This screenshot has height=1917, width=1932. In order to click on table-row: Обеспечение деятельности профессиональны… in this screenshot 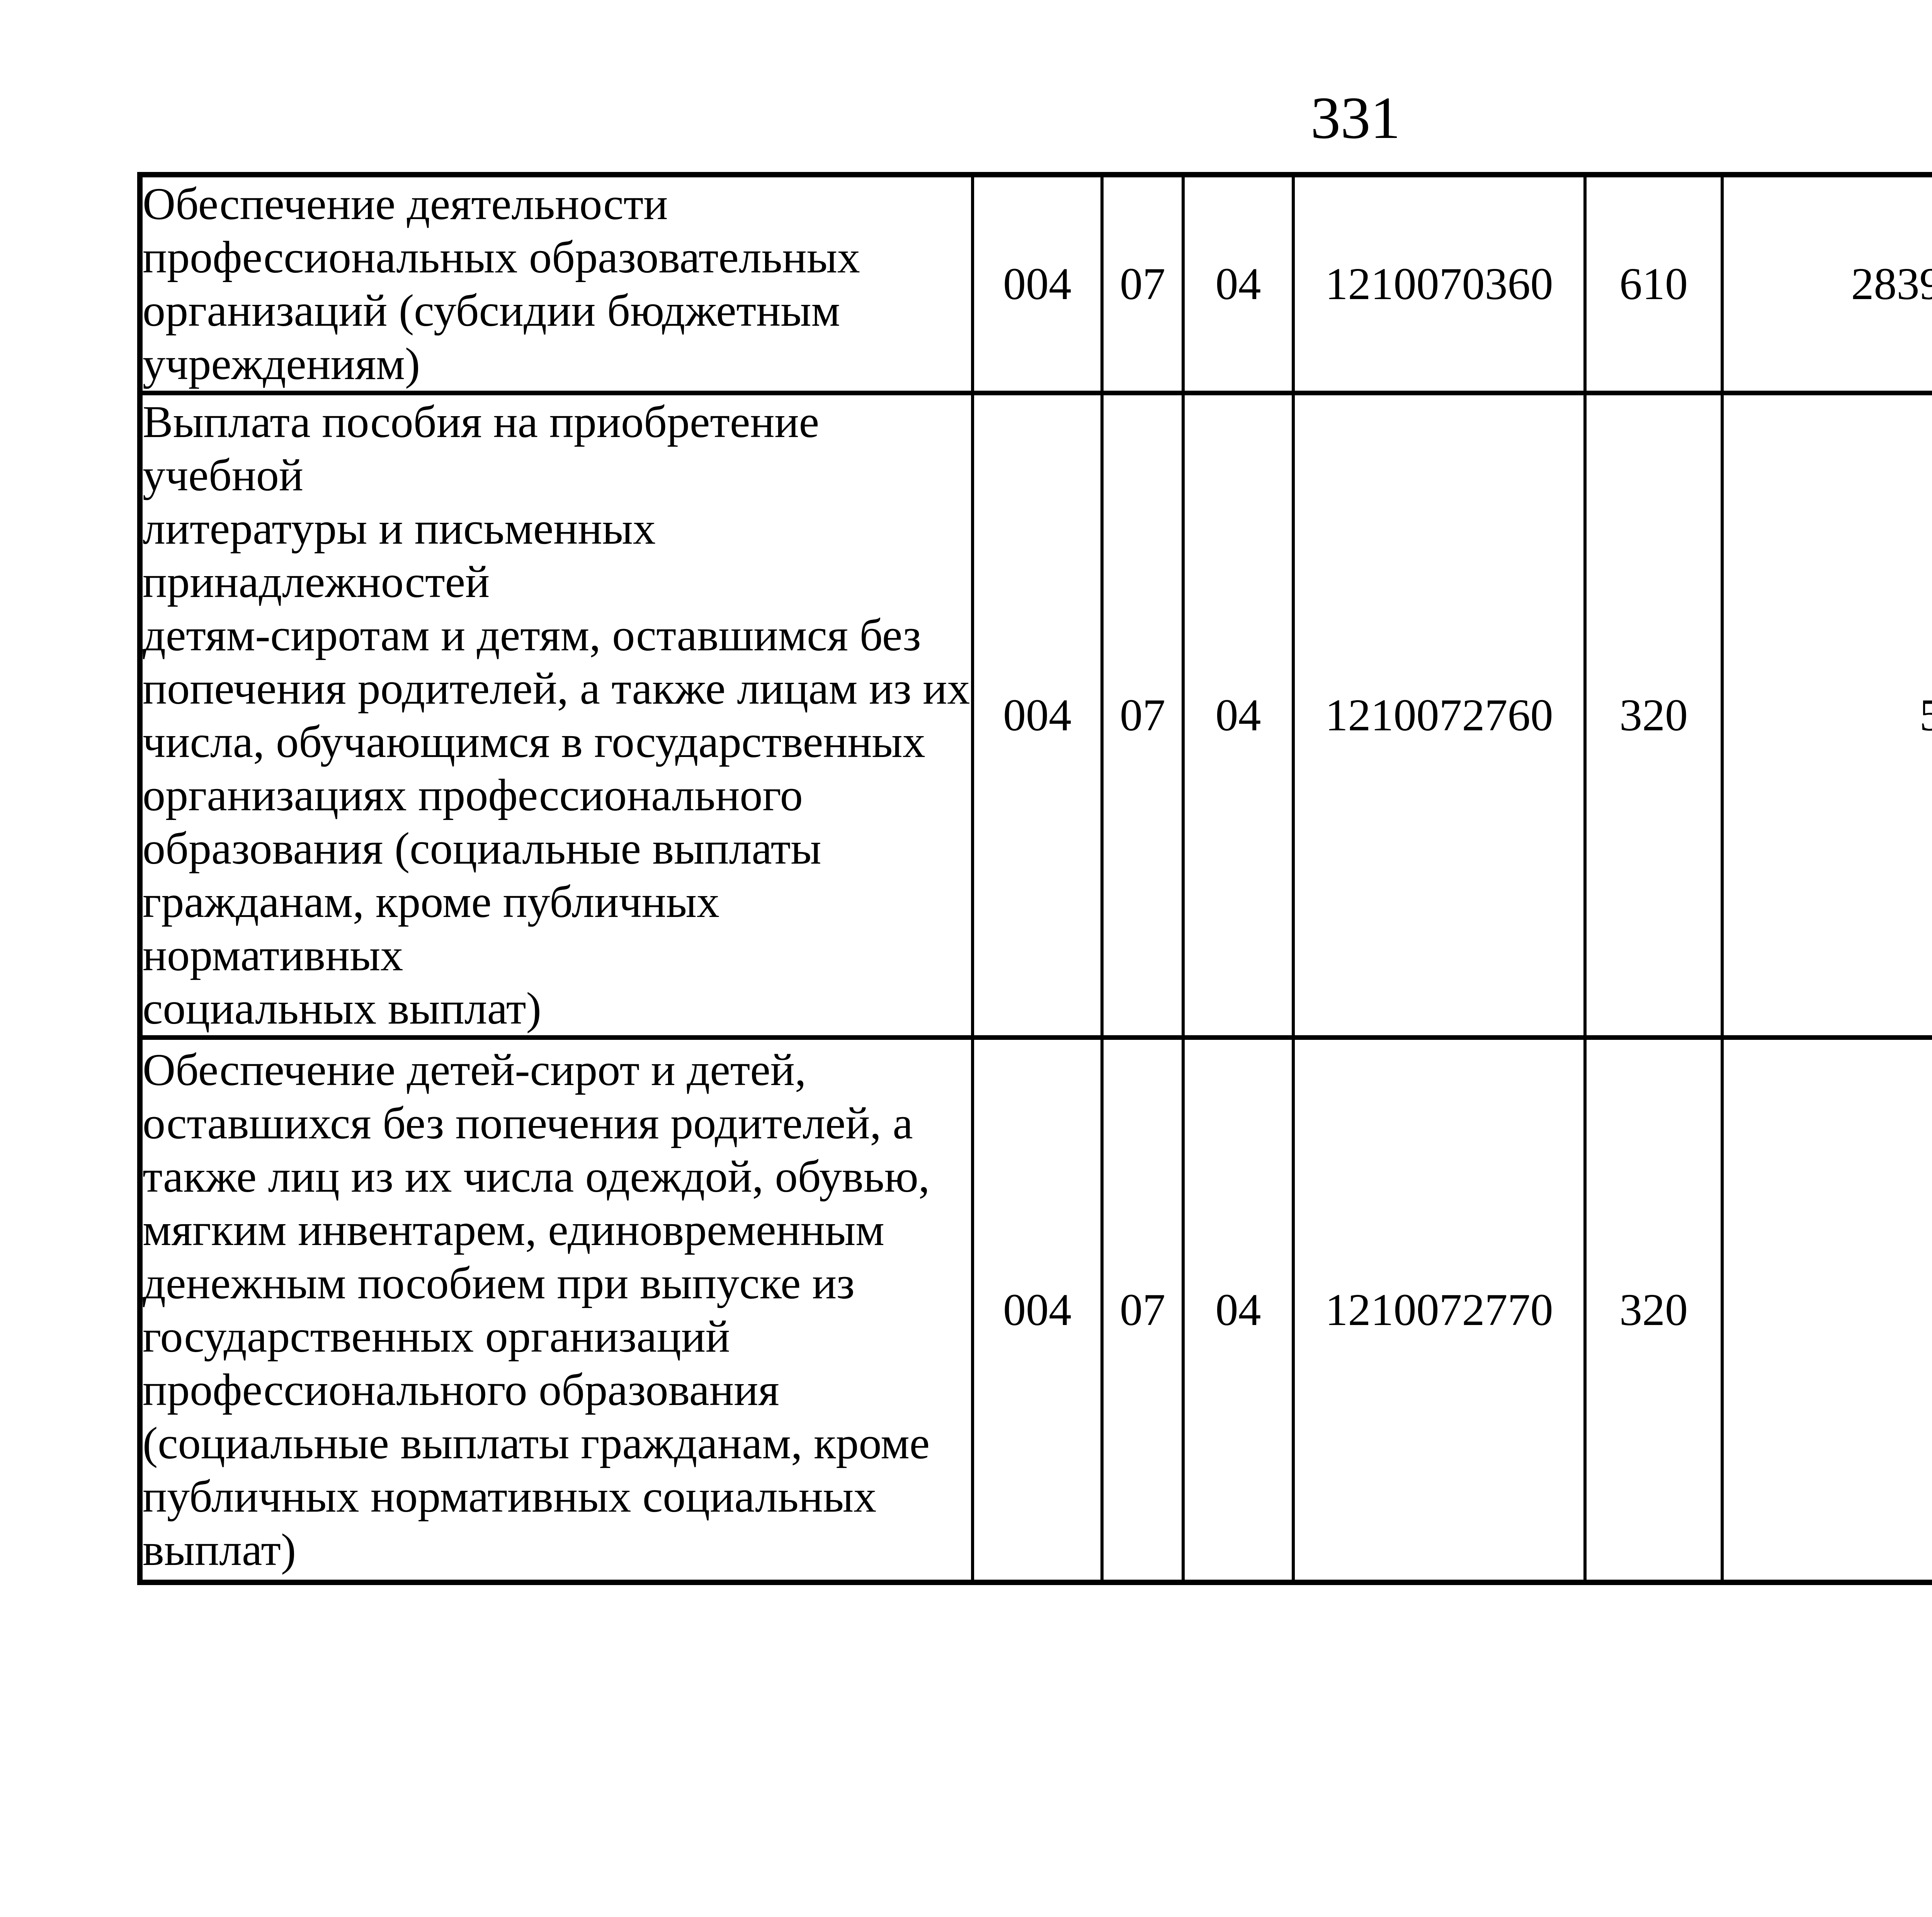, I will do `click(1035, 284)`.